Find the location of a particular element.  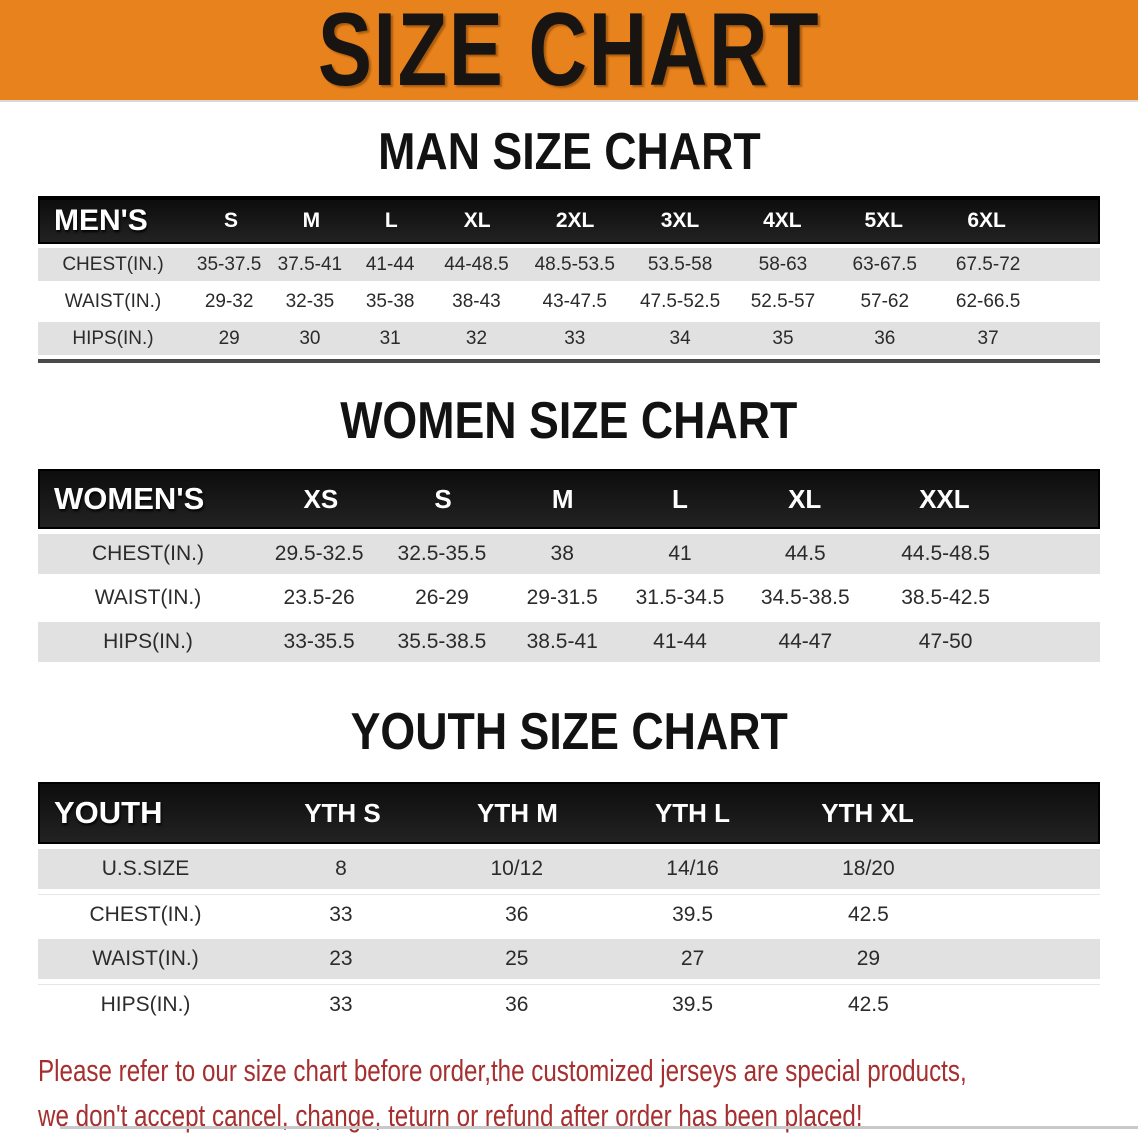

value-cell: 67.5-72 is located at coordinates (988, 264).